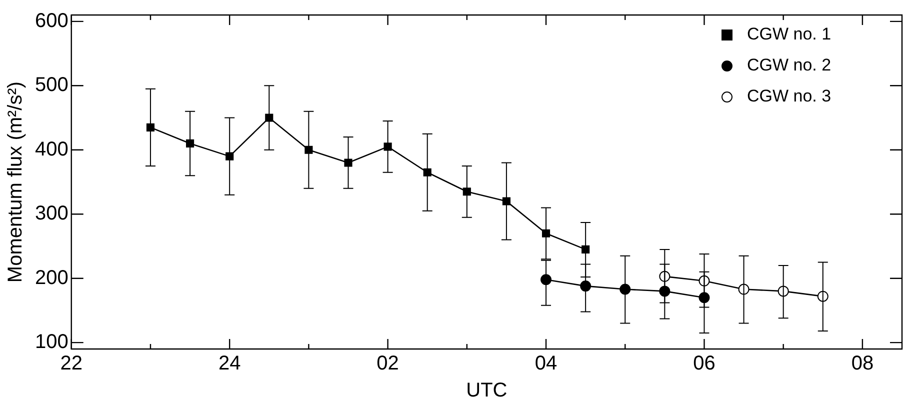 This screenshot has width=910, height=403. I want to click on y-tick-label: 300, so click(51, 213).